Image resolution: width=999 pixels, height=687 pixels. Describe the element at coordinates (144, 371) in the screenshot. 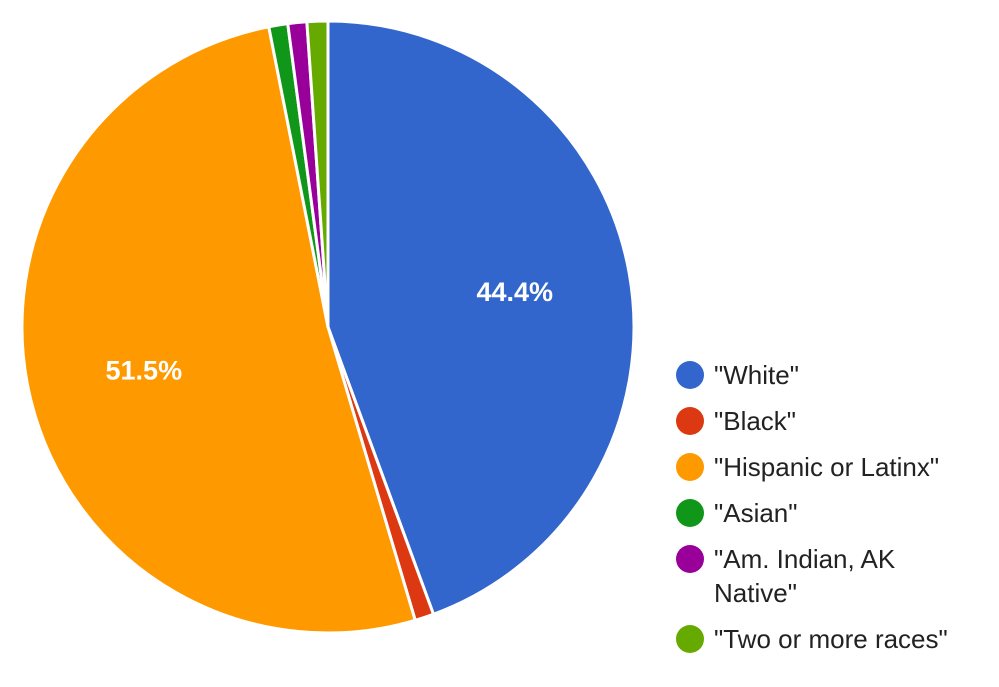

I see `slice-data-label: 51.5%` at that location.